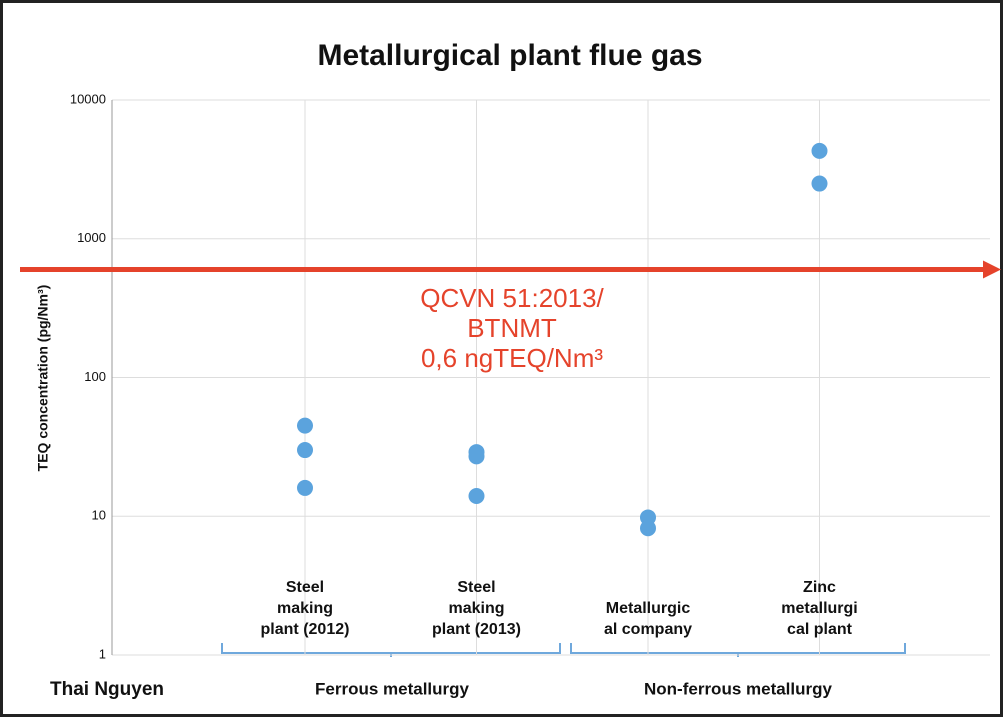 The height and width of the screenshot is (717, 1003). Describe the element at coordinates (512, 298) in the screenshot. I see `reference-label: QCVN 51:2013/` at that location.